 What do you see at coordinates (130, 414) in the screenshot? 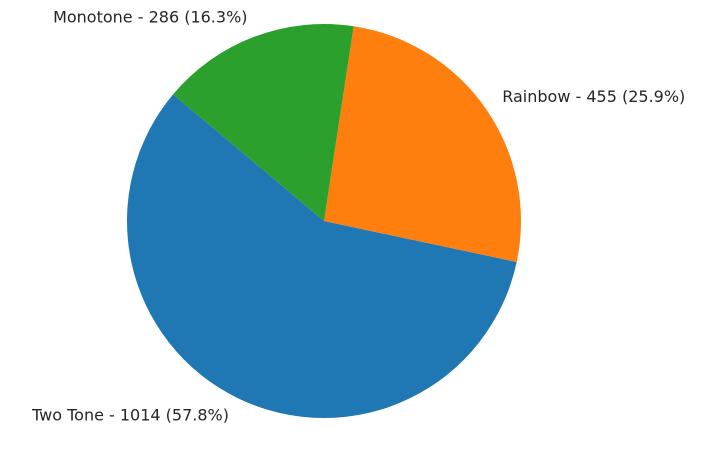
I see `slice-label: Two Tone - 1014 (57.8%)` at bounding box center [130, 414].